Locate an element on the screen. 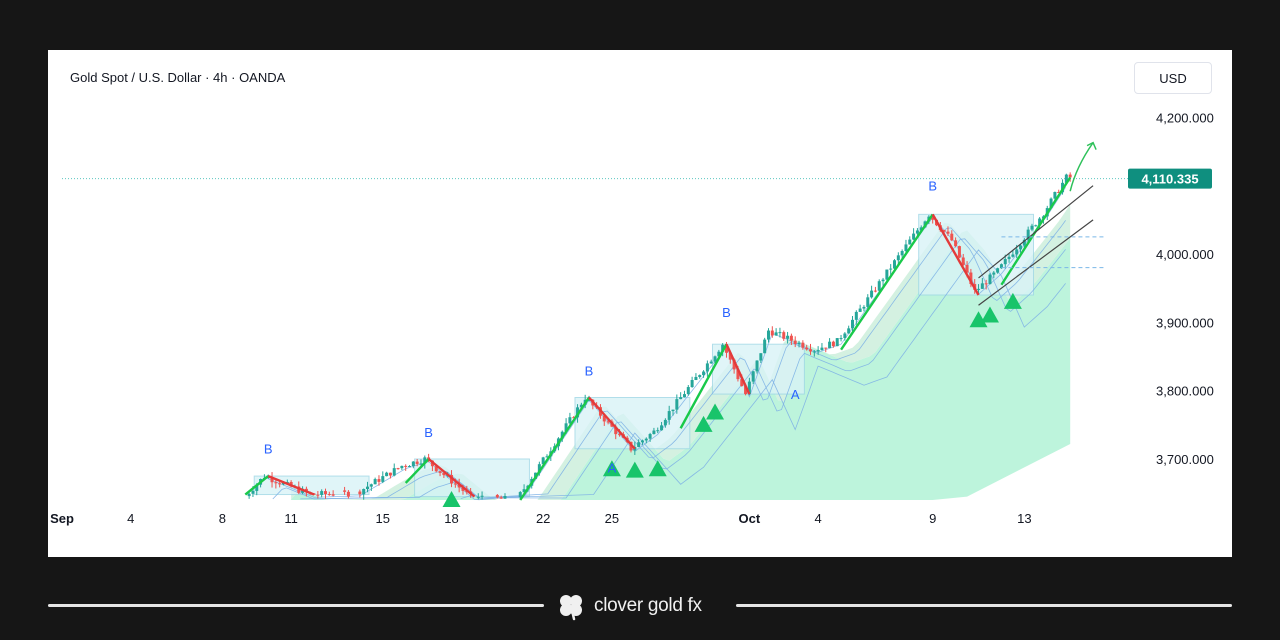  footer-divider-right is located at coordinates (984, 605).